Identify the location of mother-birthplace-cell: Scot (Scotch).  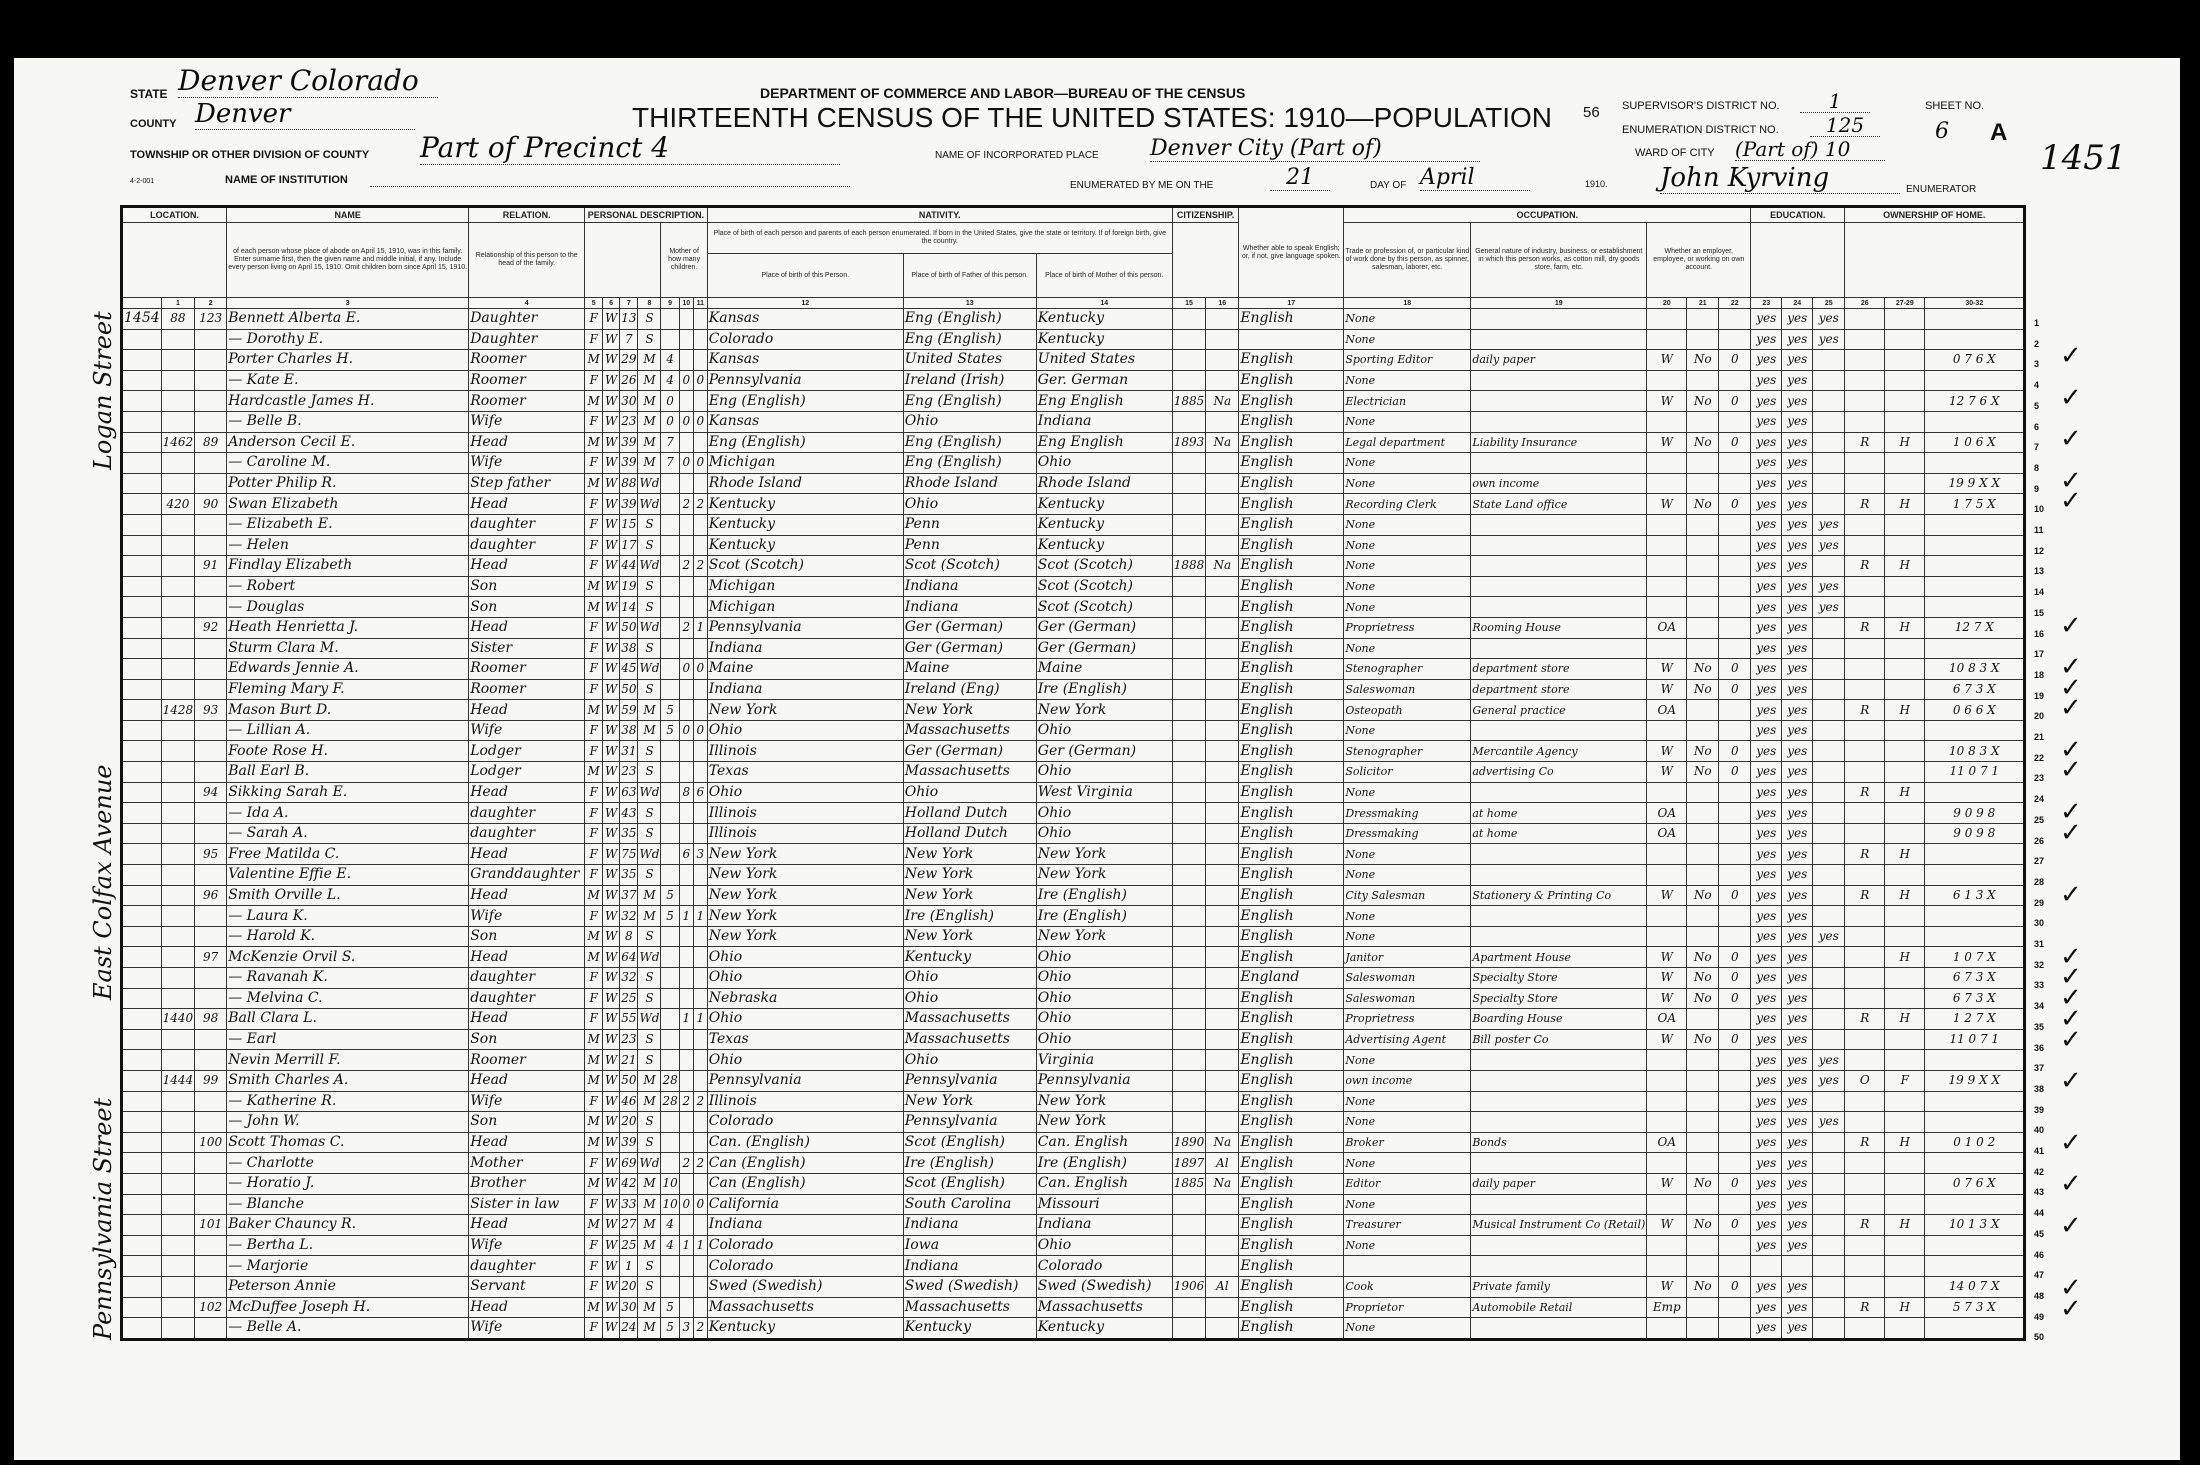
(1104, 607).